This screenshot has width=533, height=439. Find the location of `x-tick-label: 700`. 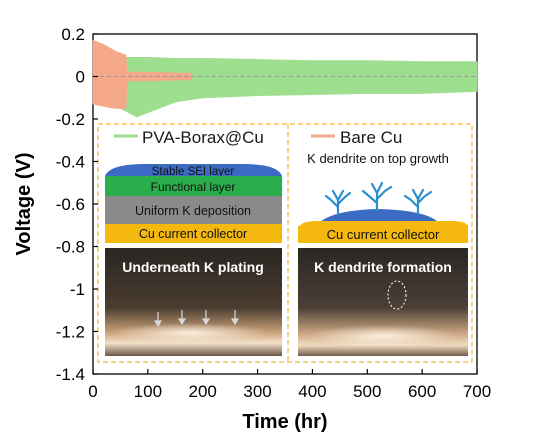

x-tick-label: 700 is located at coordinates (477, 391).